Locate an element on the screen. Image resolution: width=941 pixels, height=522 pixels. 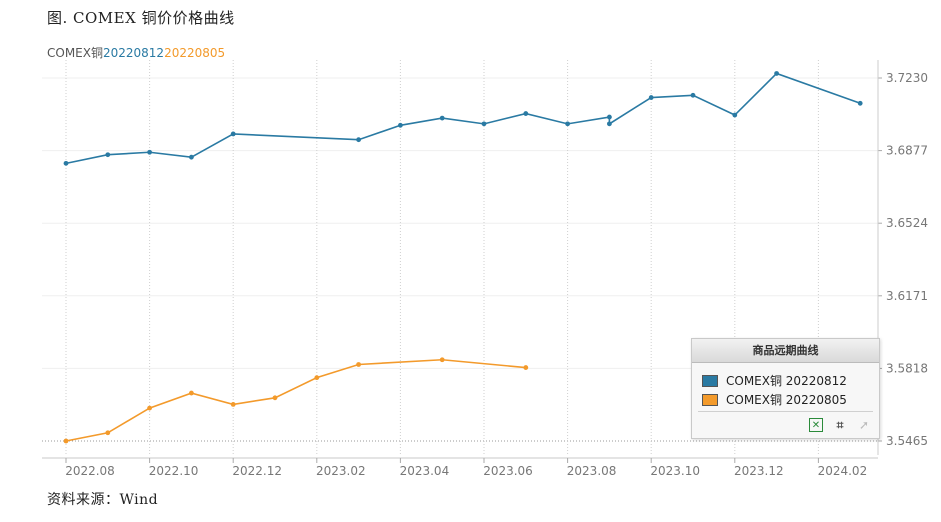
x-tick-label: 2023.02 is located at coordinates (341, 471).